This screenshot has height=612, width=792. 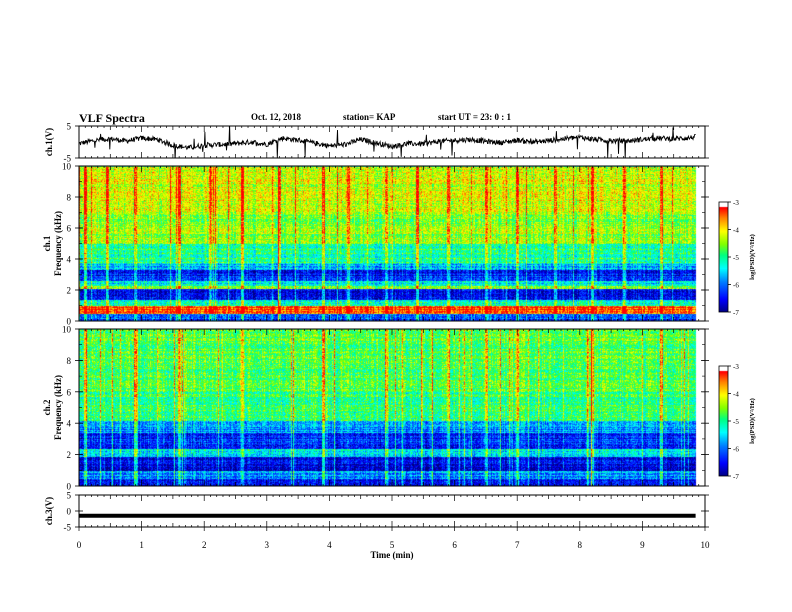 What do you see at coordinates (47, 243) in the screenshot?
I see `y-axis-label-ch1-spectrogram: ch.1` at bounding box center [47, 243].